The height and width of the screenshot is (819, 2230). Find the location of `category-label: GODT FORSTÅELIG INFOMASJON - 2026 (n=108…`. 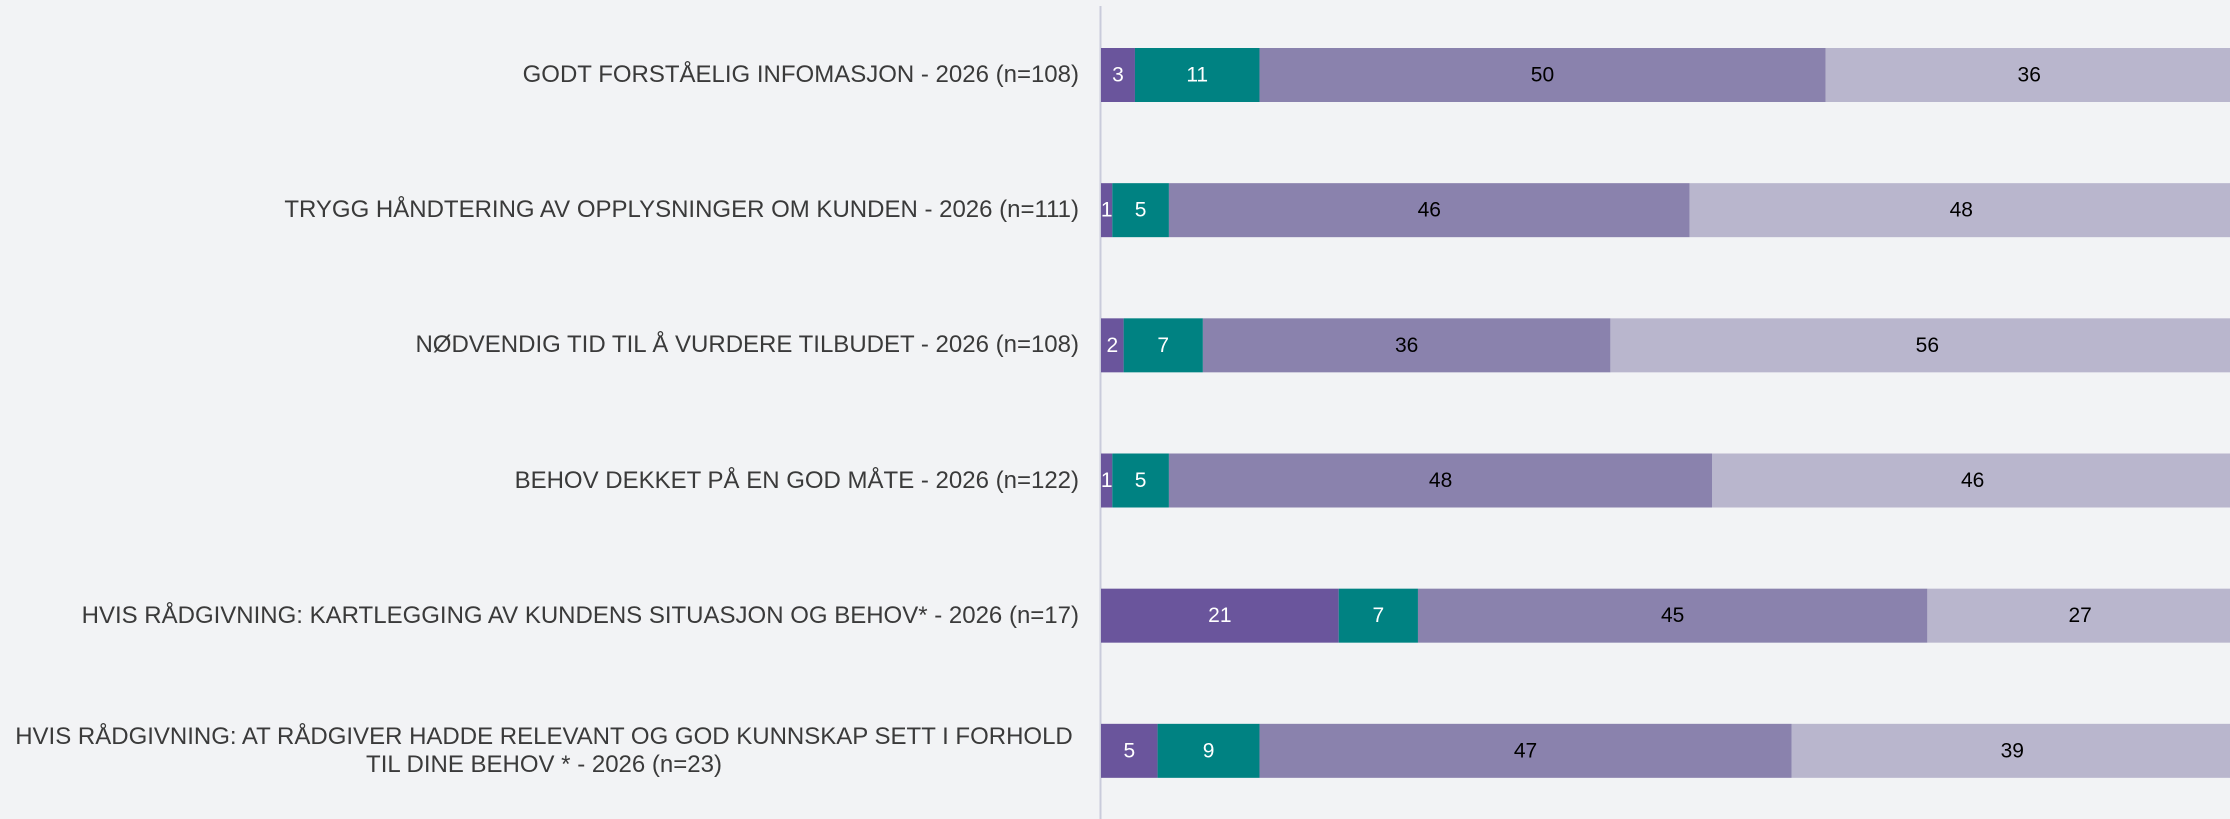

category-label: GODT FORSTÅELIG INFOMASJON - 2026 (n=108… is located at coordinates (800, 74).